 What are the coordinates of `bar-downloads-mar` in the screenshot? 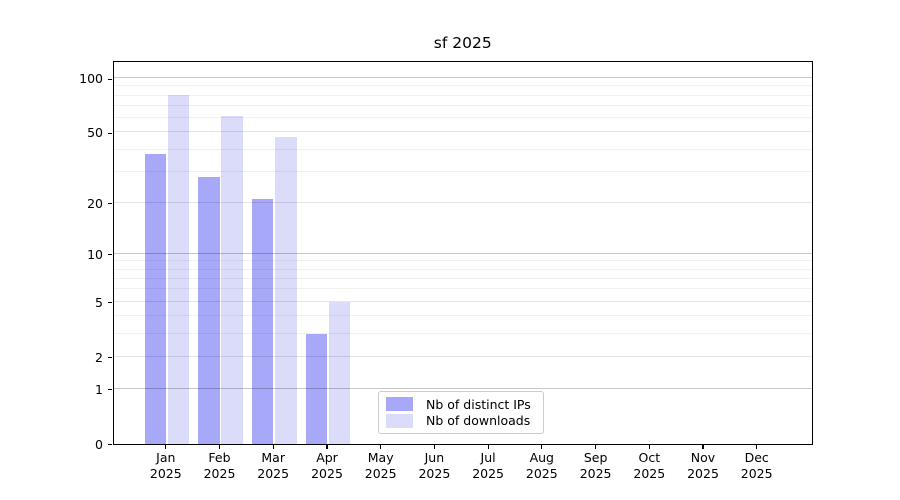 It's located at (286, 290).